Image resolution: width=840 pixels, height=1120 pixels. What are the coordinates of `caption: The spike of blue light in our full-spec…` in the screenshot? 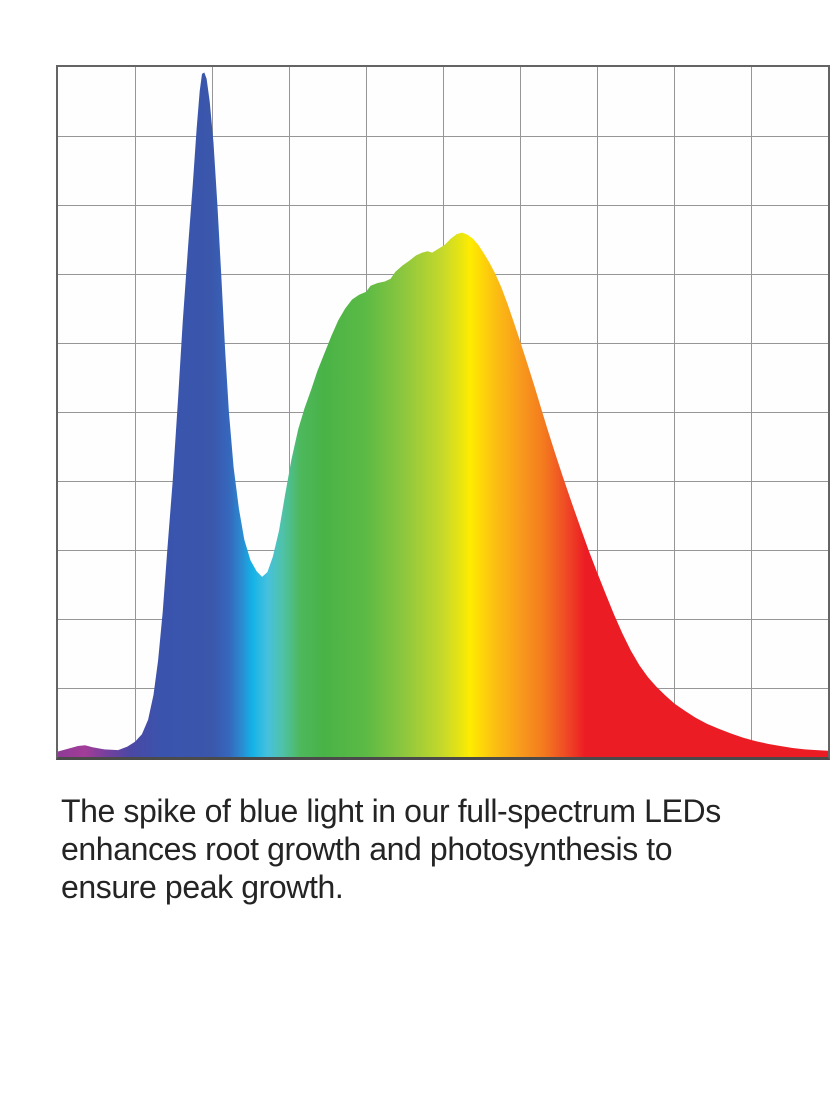 It's located at (391, 849).